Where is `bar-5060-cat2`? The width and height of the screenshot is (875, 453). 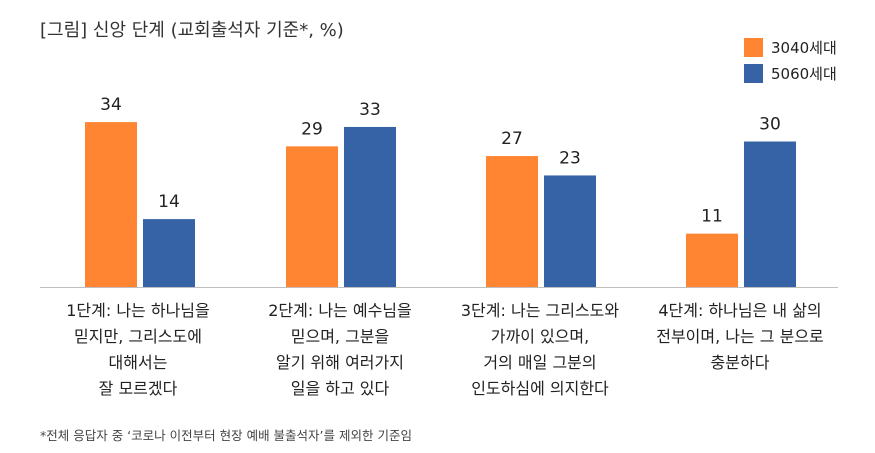
bar-5060-cat2 is located at coordinates (370, 206).